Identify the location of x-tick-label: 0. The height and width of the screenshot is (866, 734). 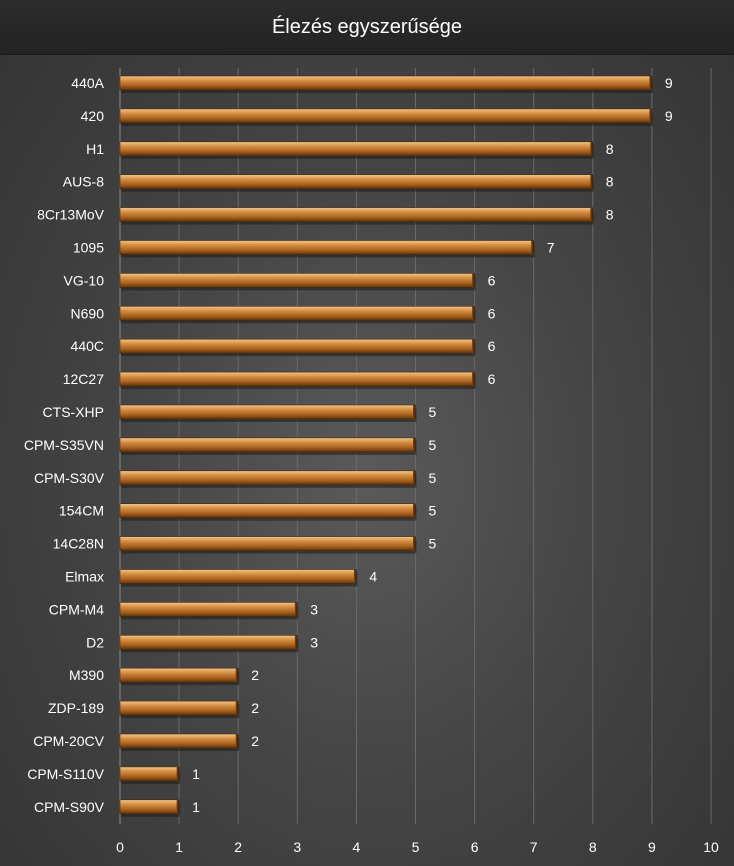
(120, 847).